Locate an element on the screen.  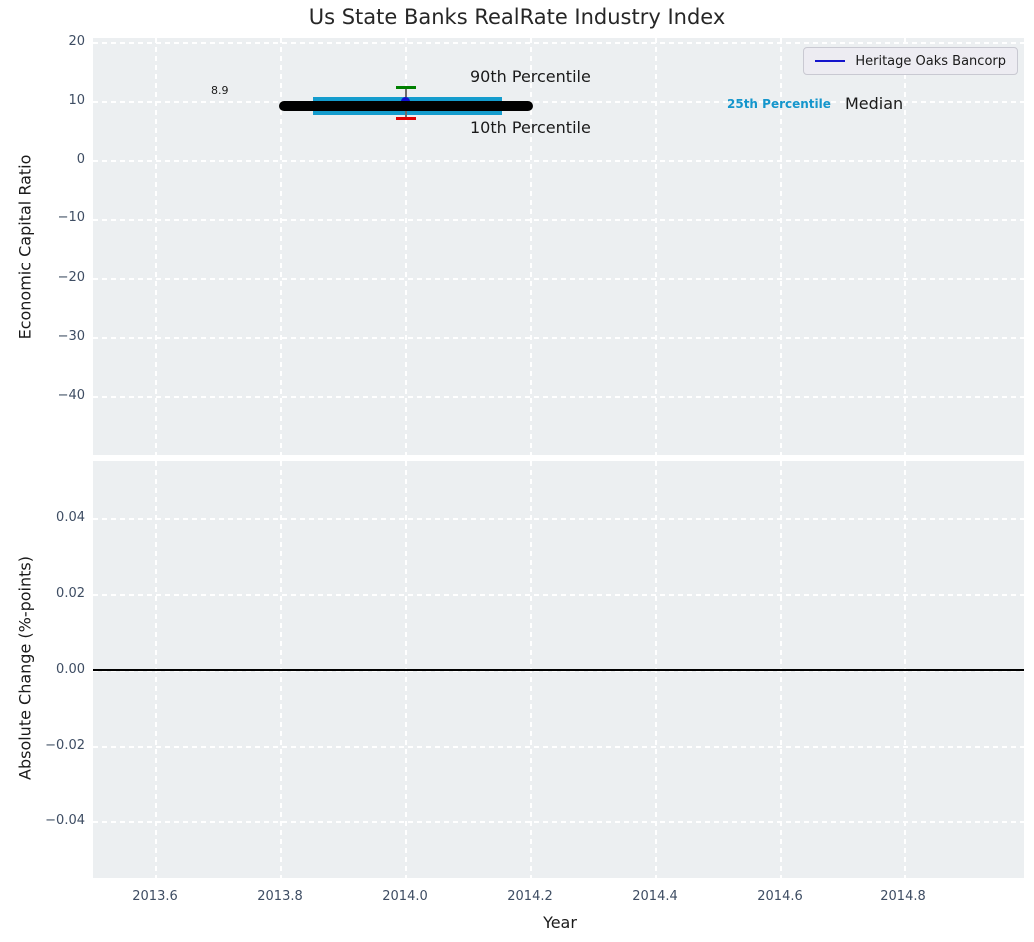
top-y-axis-label: Economic Capital Ratio is located at coordinates (25, 247).